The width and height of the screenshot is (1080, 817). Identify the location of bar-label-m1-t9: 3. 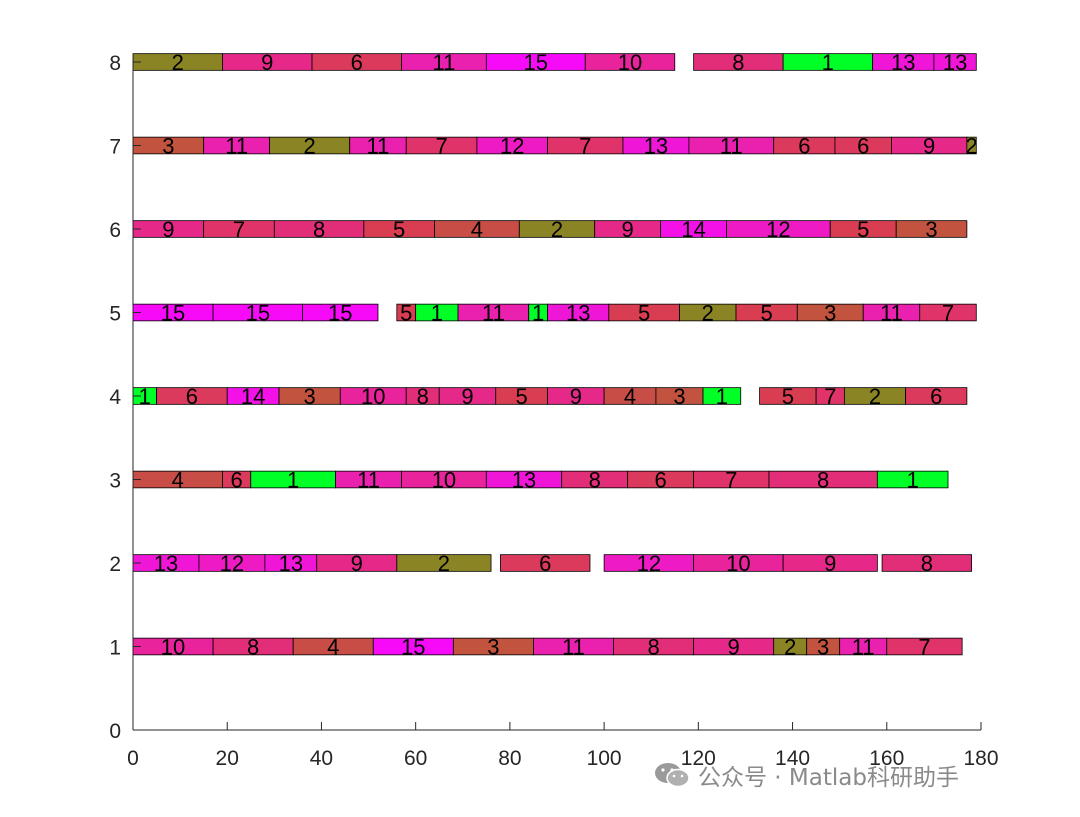
(823, 647).